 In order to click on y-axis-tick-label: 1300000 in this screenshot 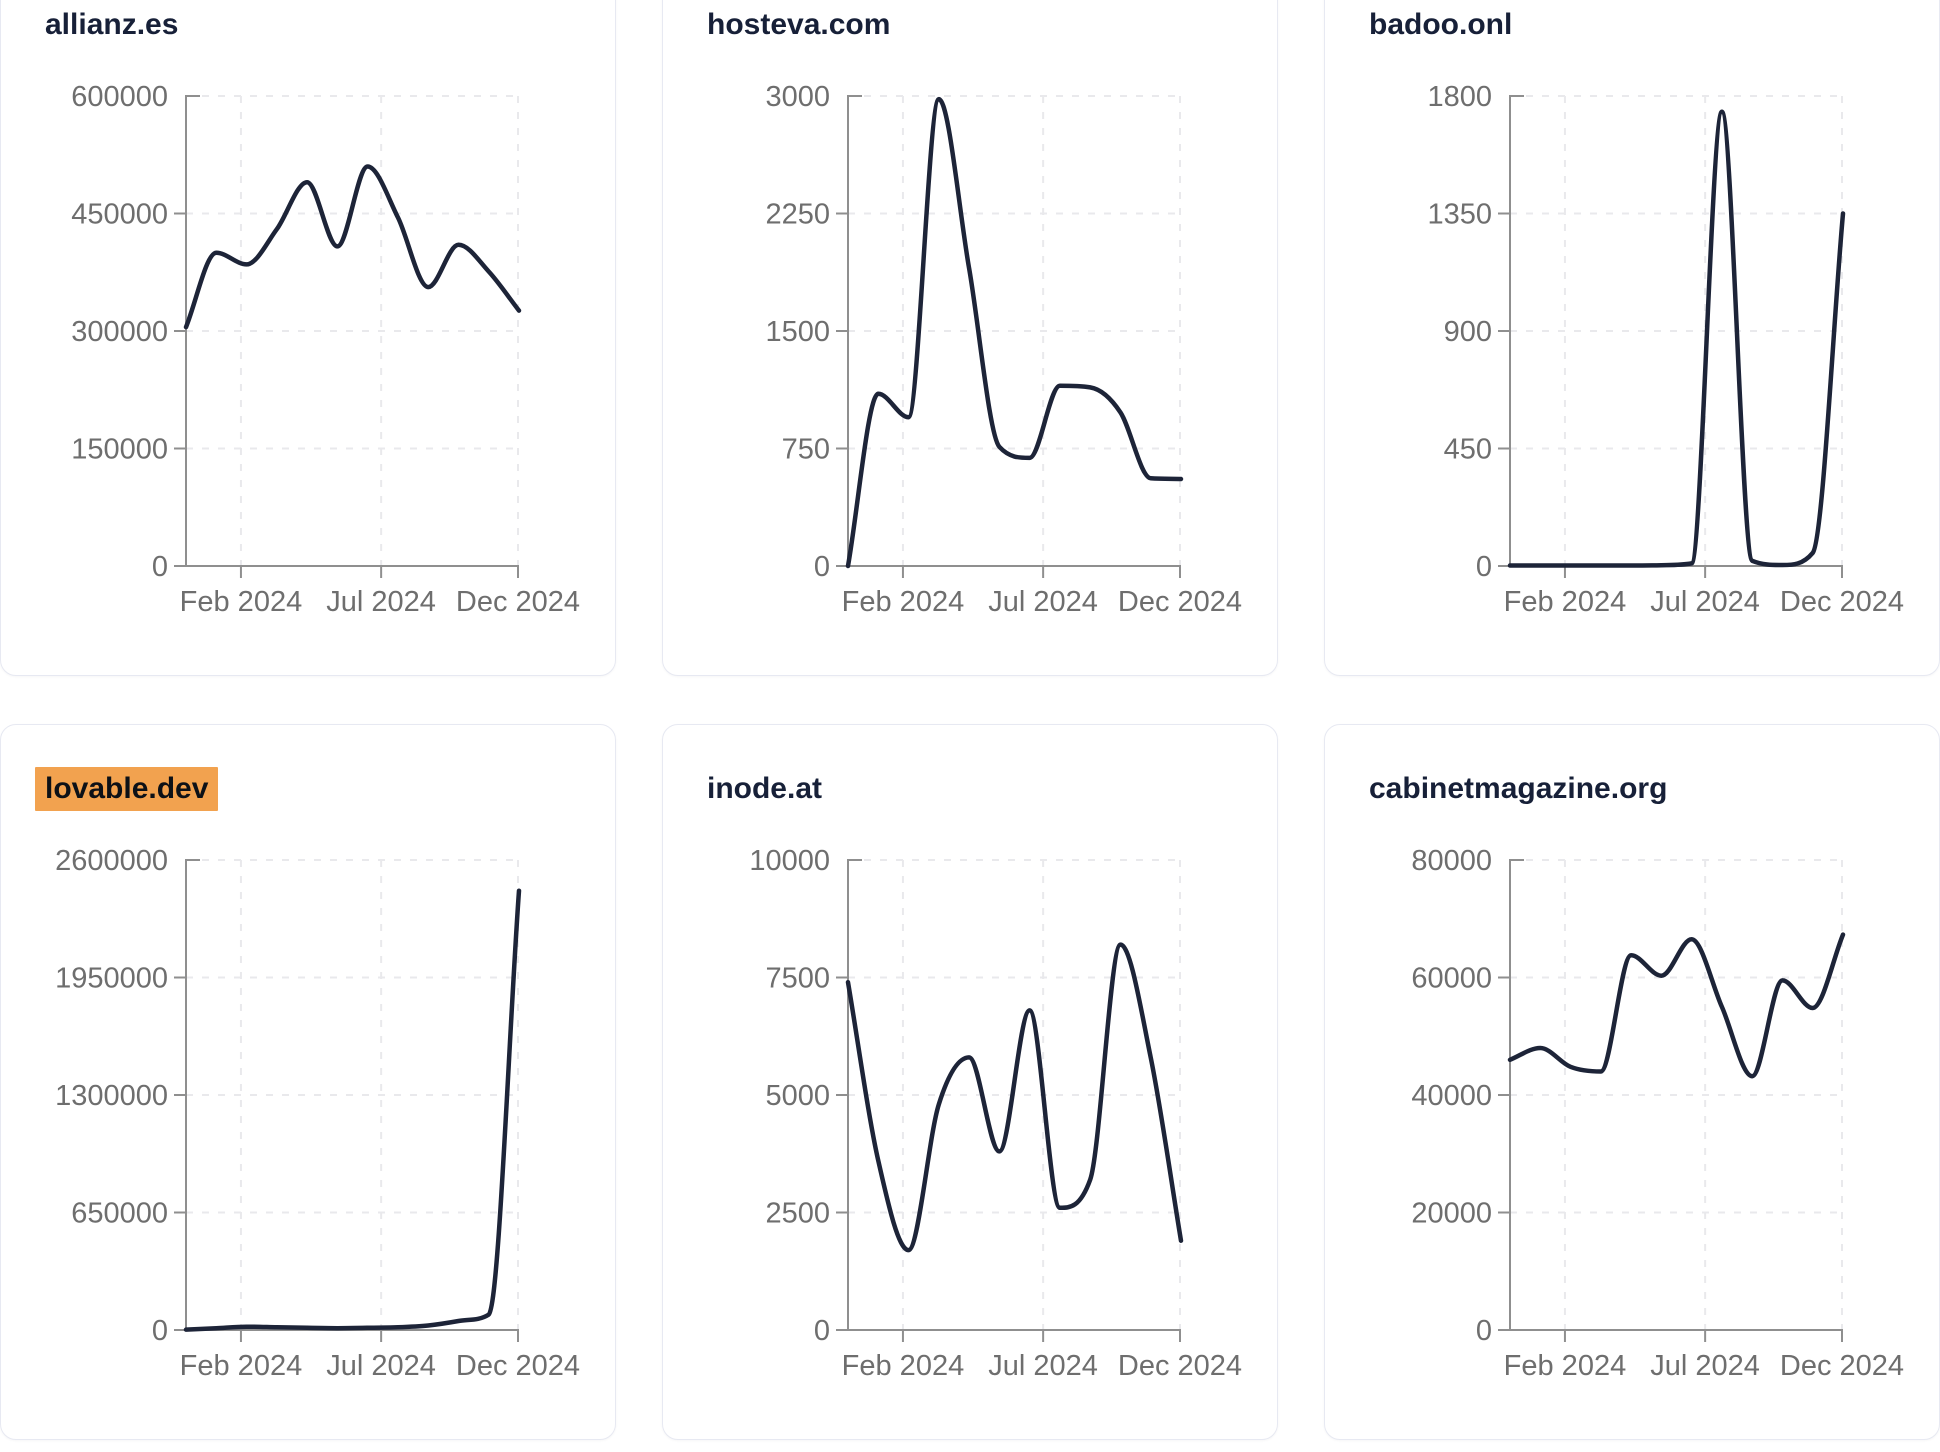, I will do `click(111, 1096)`.